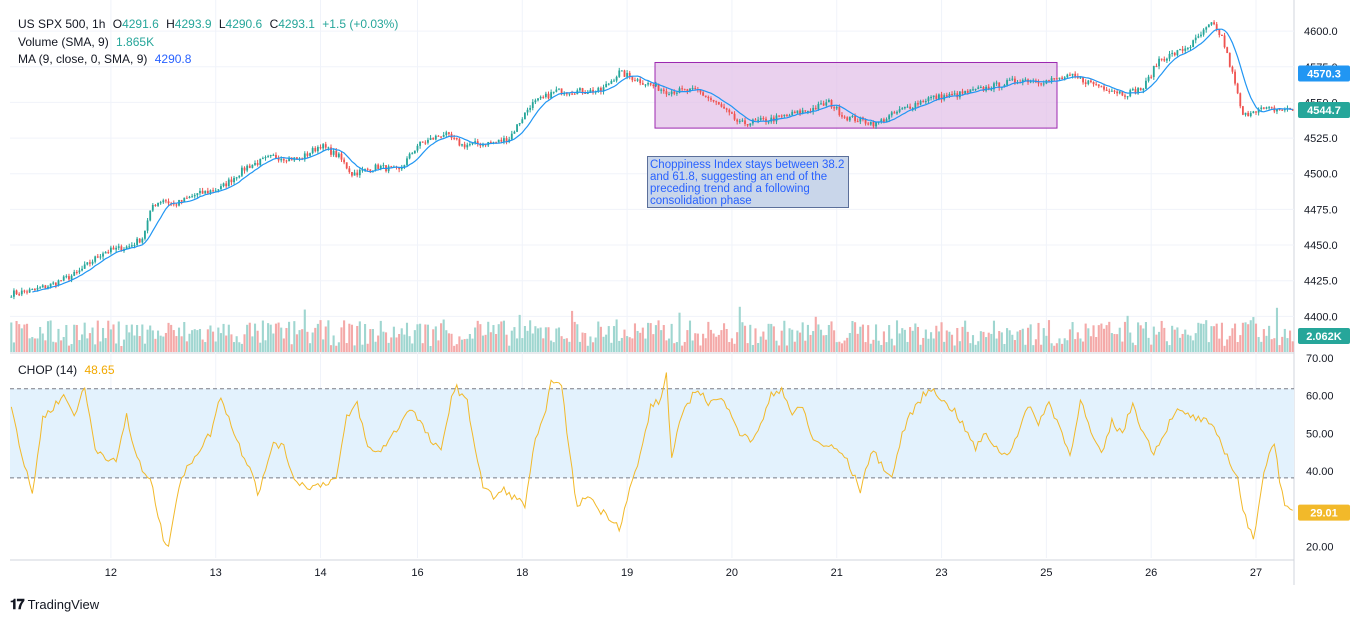 Image resolution: width=1358 pixels, height=622 pixels. I want to click on brand: 𝟏𝟕 TradingView, so click(54, 604).